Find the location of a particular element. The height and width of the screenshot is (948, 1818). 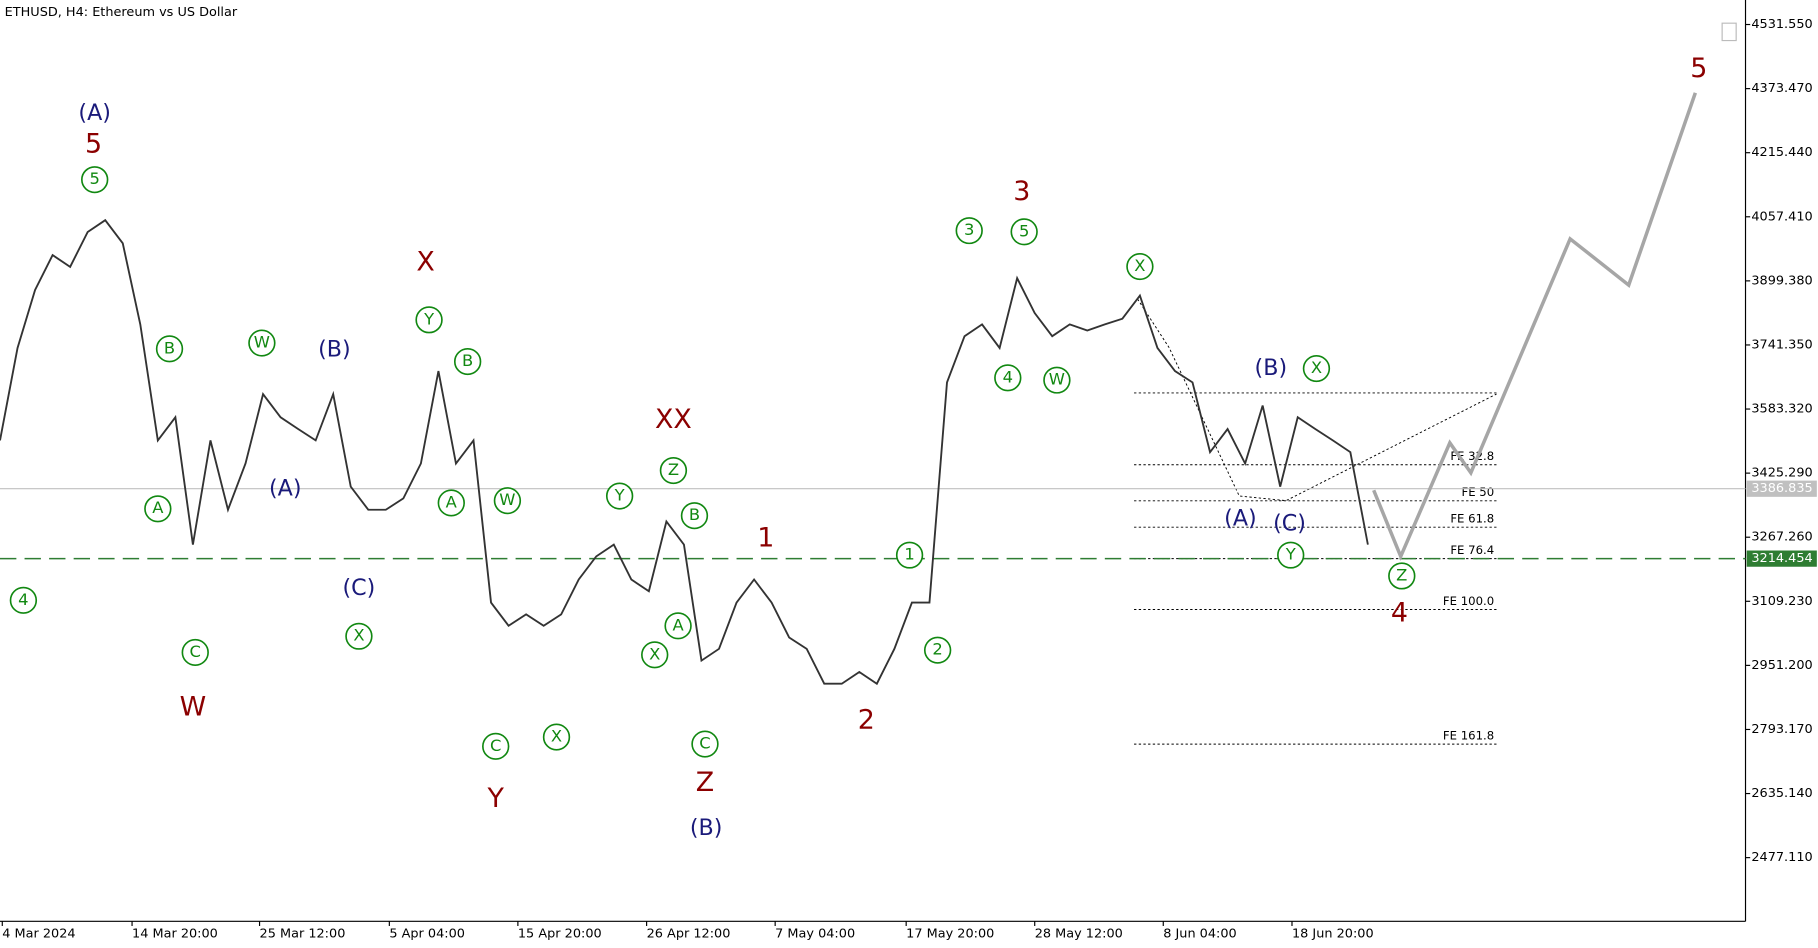

y-tick-label: 2793.170 is located at coordinates (1781, 729).